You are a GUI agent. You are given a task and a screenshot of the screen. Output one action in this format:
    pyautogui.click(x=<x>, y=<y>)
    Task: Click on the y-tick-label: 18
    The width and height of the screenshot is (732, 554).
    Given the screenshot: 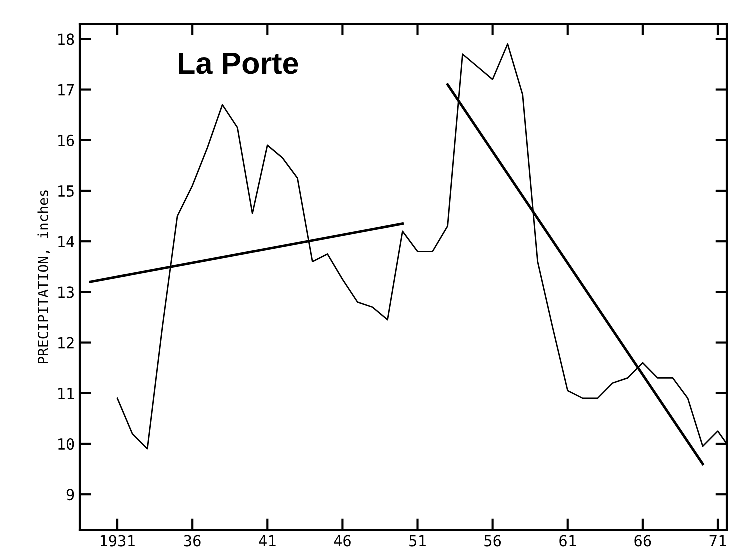 What is the action you would take?
    pyautogui.click(x=66, y=40)
    